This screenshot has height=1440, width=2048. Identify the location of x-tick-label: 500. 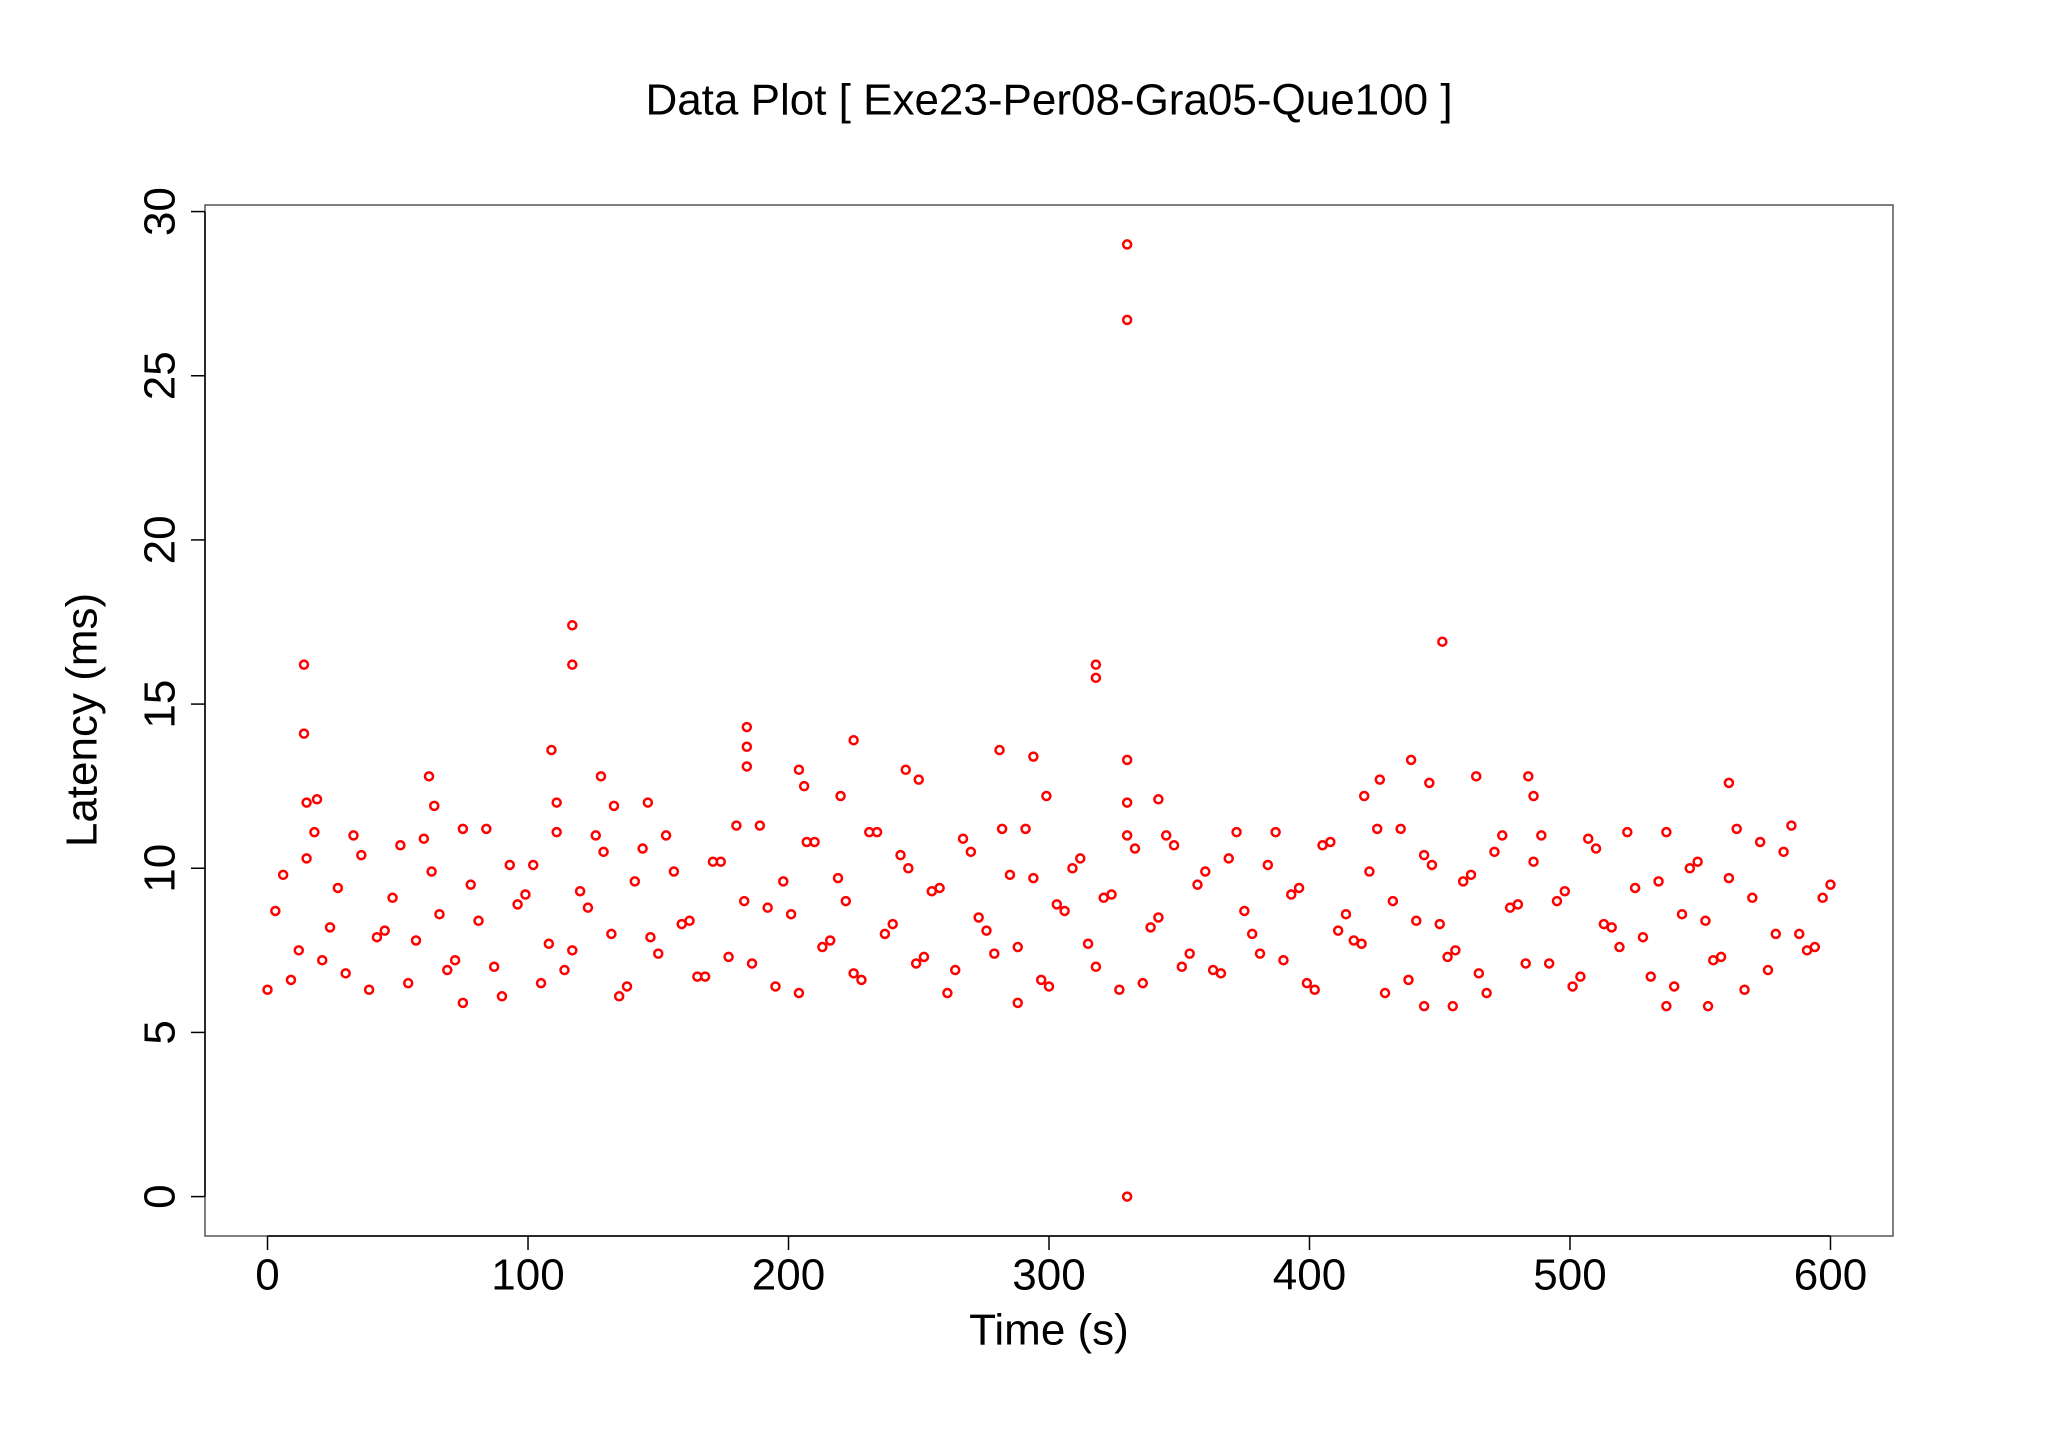
(1569, 1275).